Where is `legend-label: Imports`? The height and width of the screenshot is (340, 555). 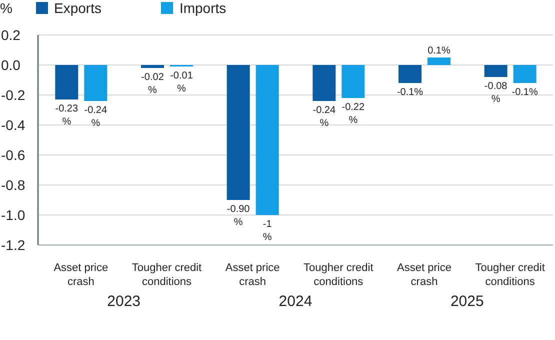 legend-label: Imports is located at coordinates (202, 8).